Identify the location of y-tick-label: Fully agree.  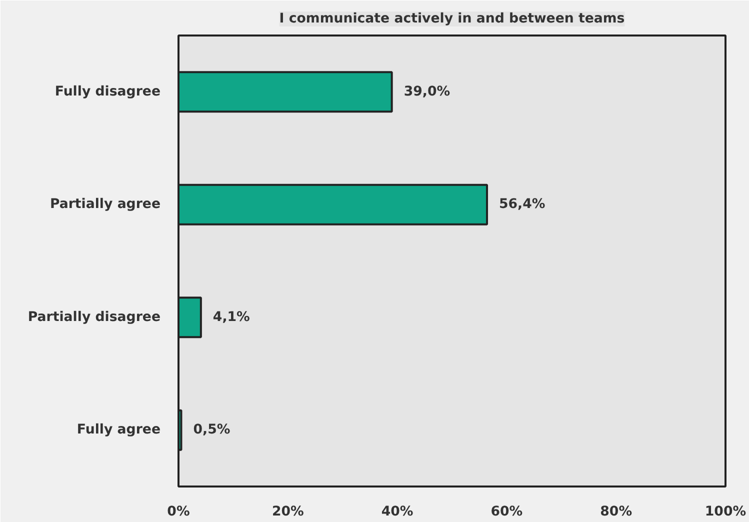
(118, 430).